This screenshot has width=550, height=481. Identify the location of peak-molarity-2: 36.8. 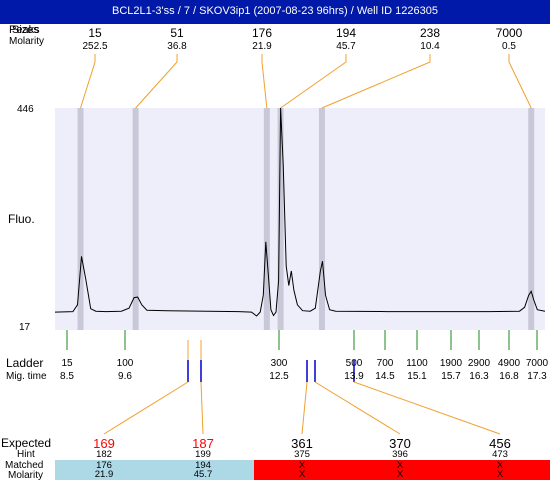
(177, 46).